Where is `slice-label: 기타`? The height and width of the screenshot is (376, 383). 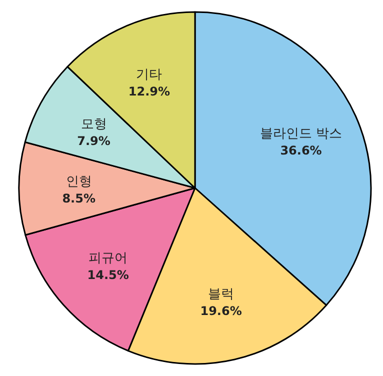 slice-label: 기타 is located at coordinates (149, 74).